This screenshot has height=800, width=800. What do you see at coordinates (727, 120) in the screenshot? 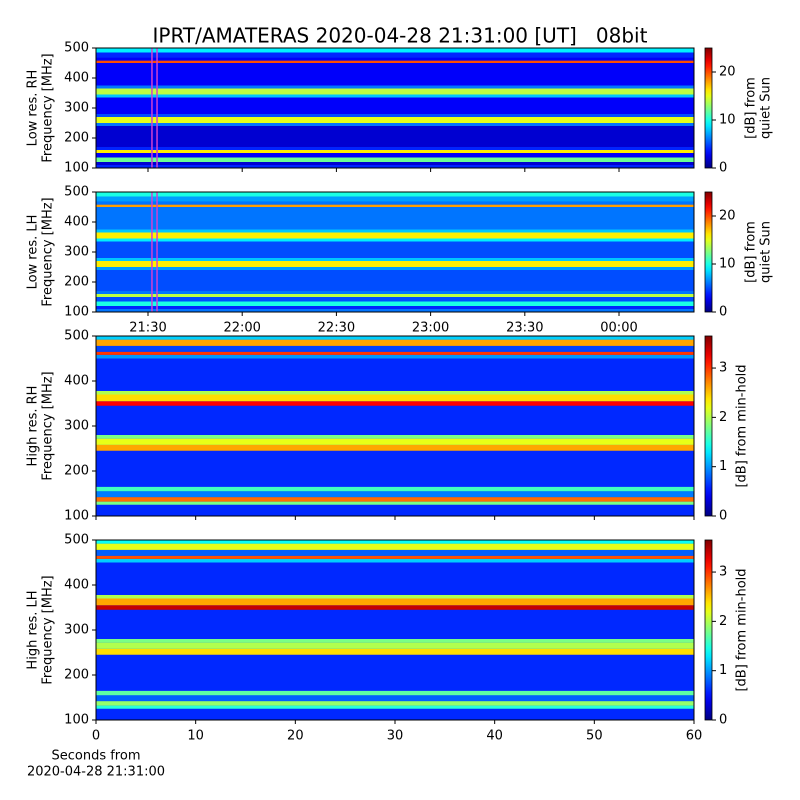
I see `colorbar-tick-label: 10` at bounding box center [727, 120].